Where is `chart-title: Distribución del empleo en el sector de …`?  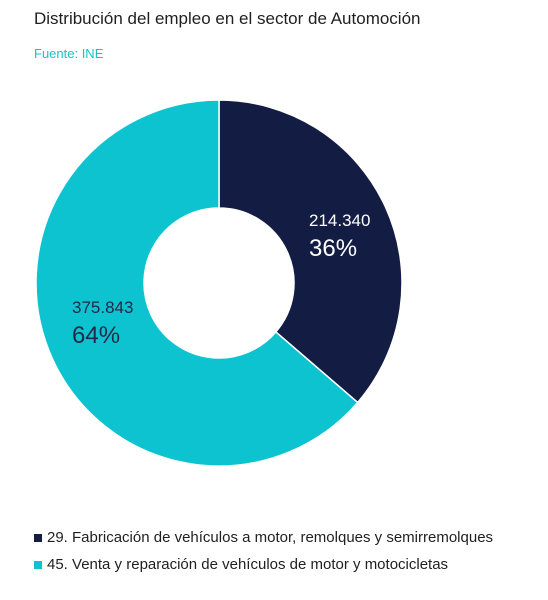
chart-title: Distribución del empleo en el sector de … is located at coordinates (227, 18).